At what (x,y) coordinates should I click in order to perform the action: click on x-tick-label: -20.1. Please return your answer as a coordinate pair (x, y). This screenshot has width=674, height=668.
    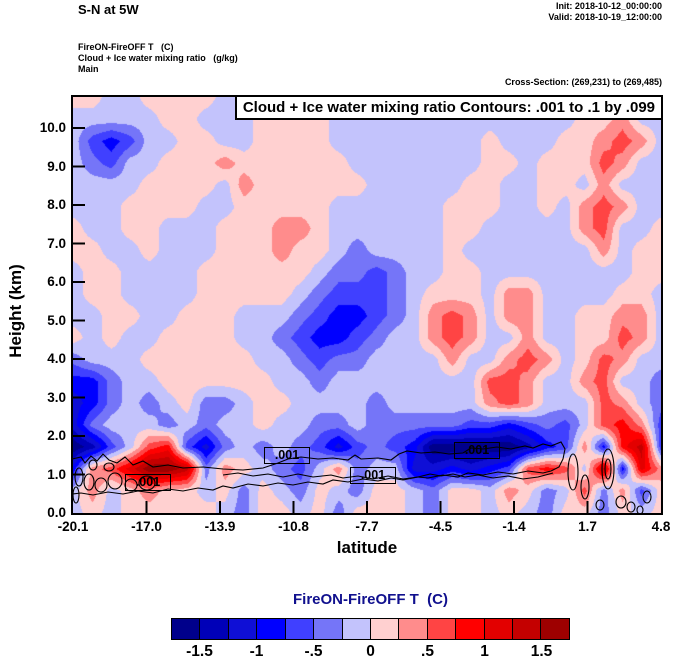
    Looking at the image, I should click on (73, 526).